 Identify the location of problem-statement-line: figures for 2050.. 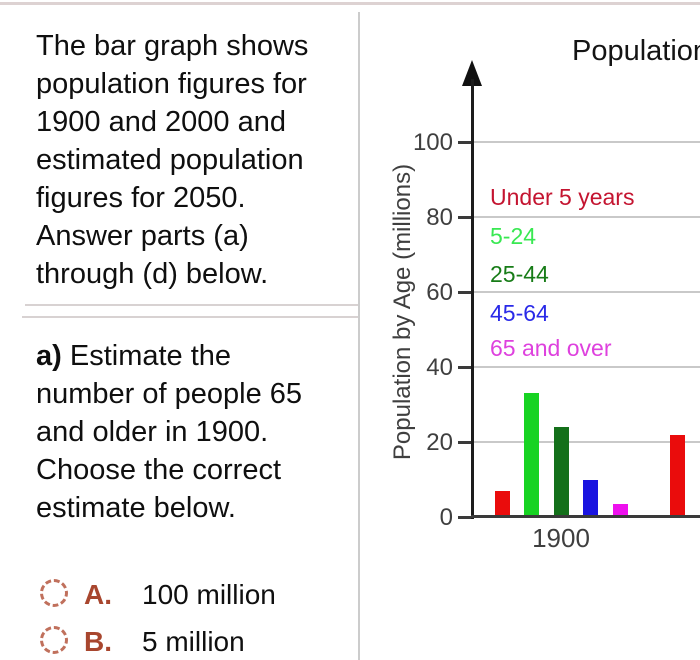
(141, 198).